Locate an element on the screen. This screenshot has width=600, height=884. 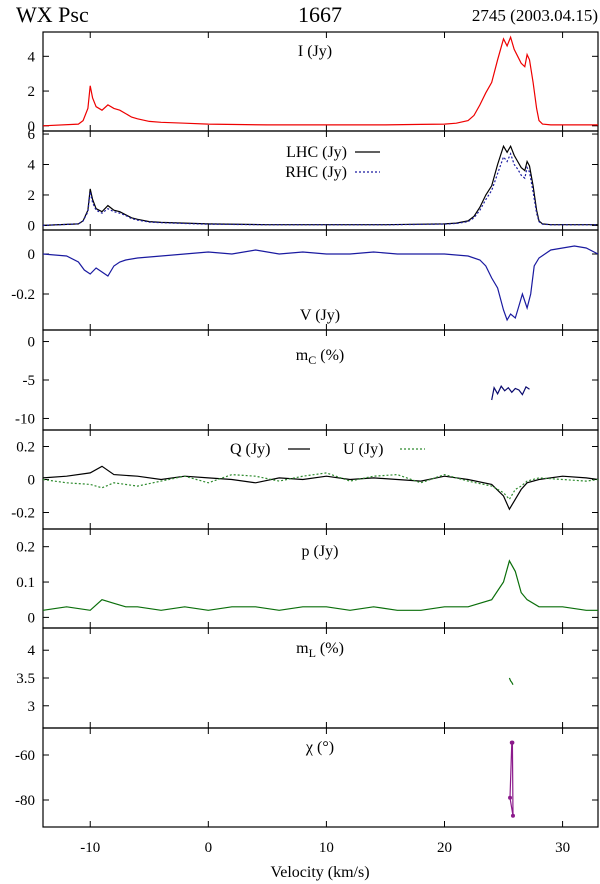
y-tick-label-I: 2 is located at coordinates (32, 92).